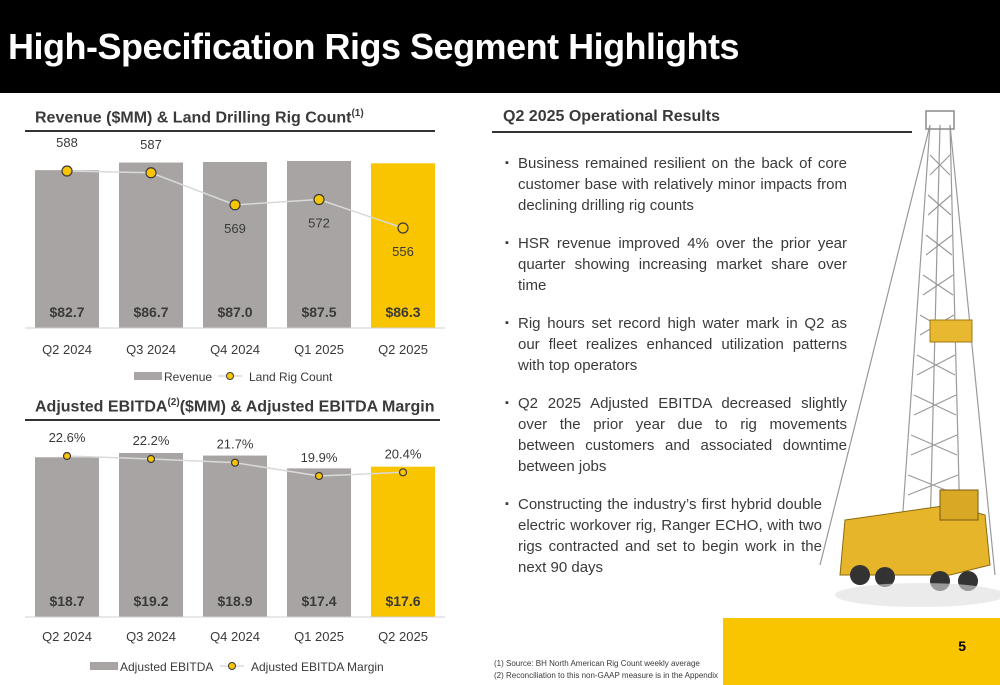  I want to click on line-value-label: 20.4%, so click(403, 453).